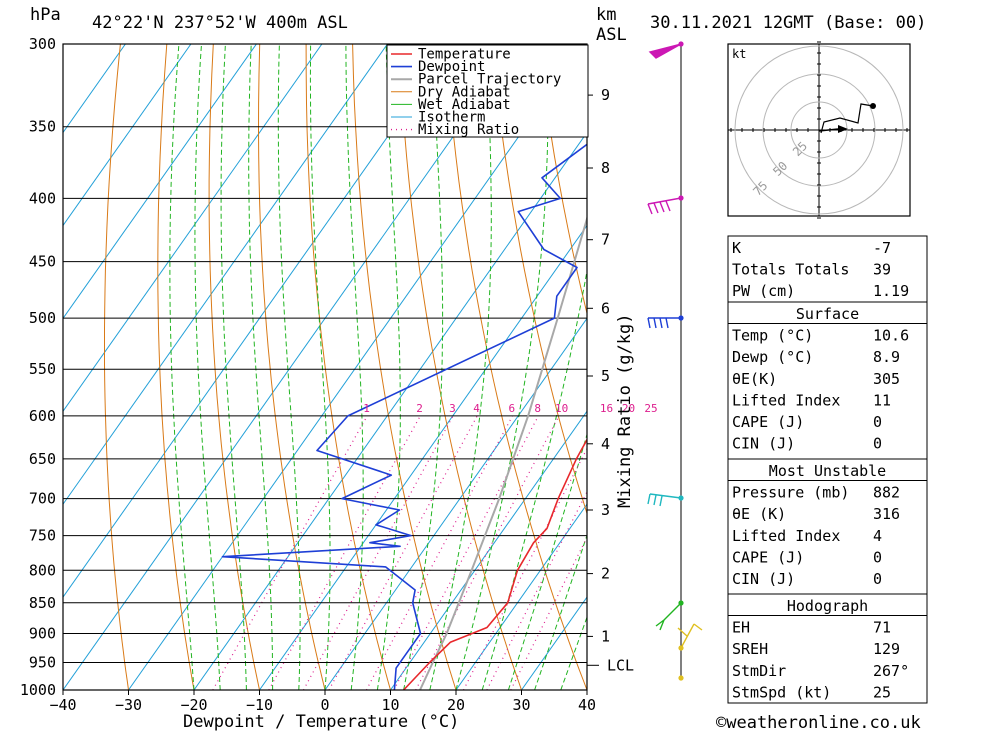 The width and height of the screenshot is (1000, 733). Describe the element at coordinates (390, 705) in the screenshot. I see `x-tick-label: 10` at that location.